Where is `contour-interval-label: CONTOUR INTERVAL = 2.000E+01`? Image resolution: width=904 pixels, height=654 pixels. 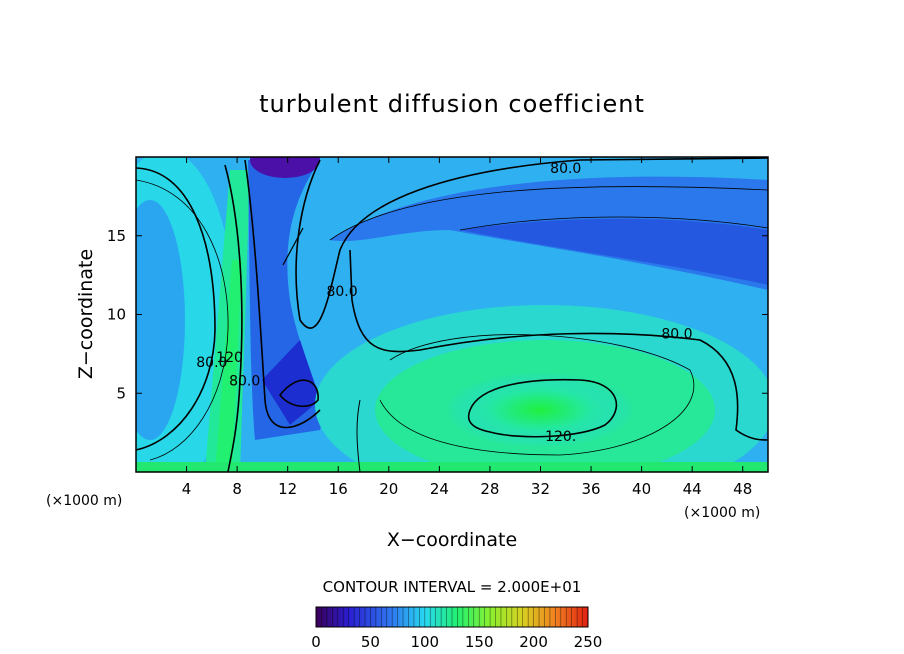
contour-interval-label: CONTOUR INTERVAL = 2.000E+01 is located at coordinates (452, 587).